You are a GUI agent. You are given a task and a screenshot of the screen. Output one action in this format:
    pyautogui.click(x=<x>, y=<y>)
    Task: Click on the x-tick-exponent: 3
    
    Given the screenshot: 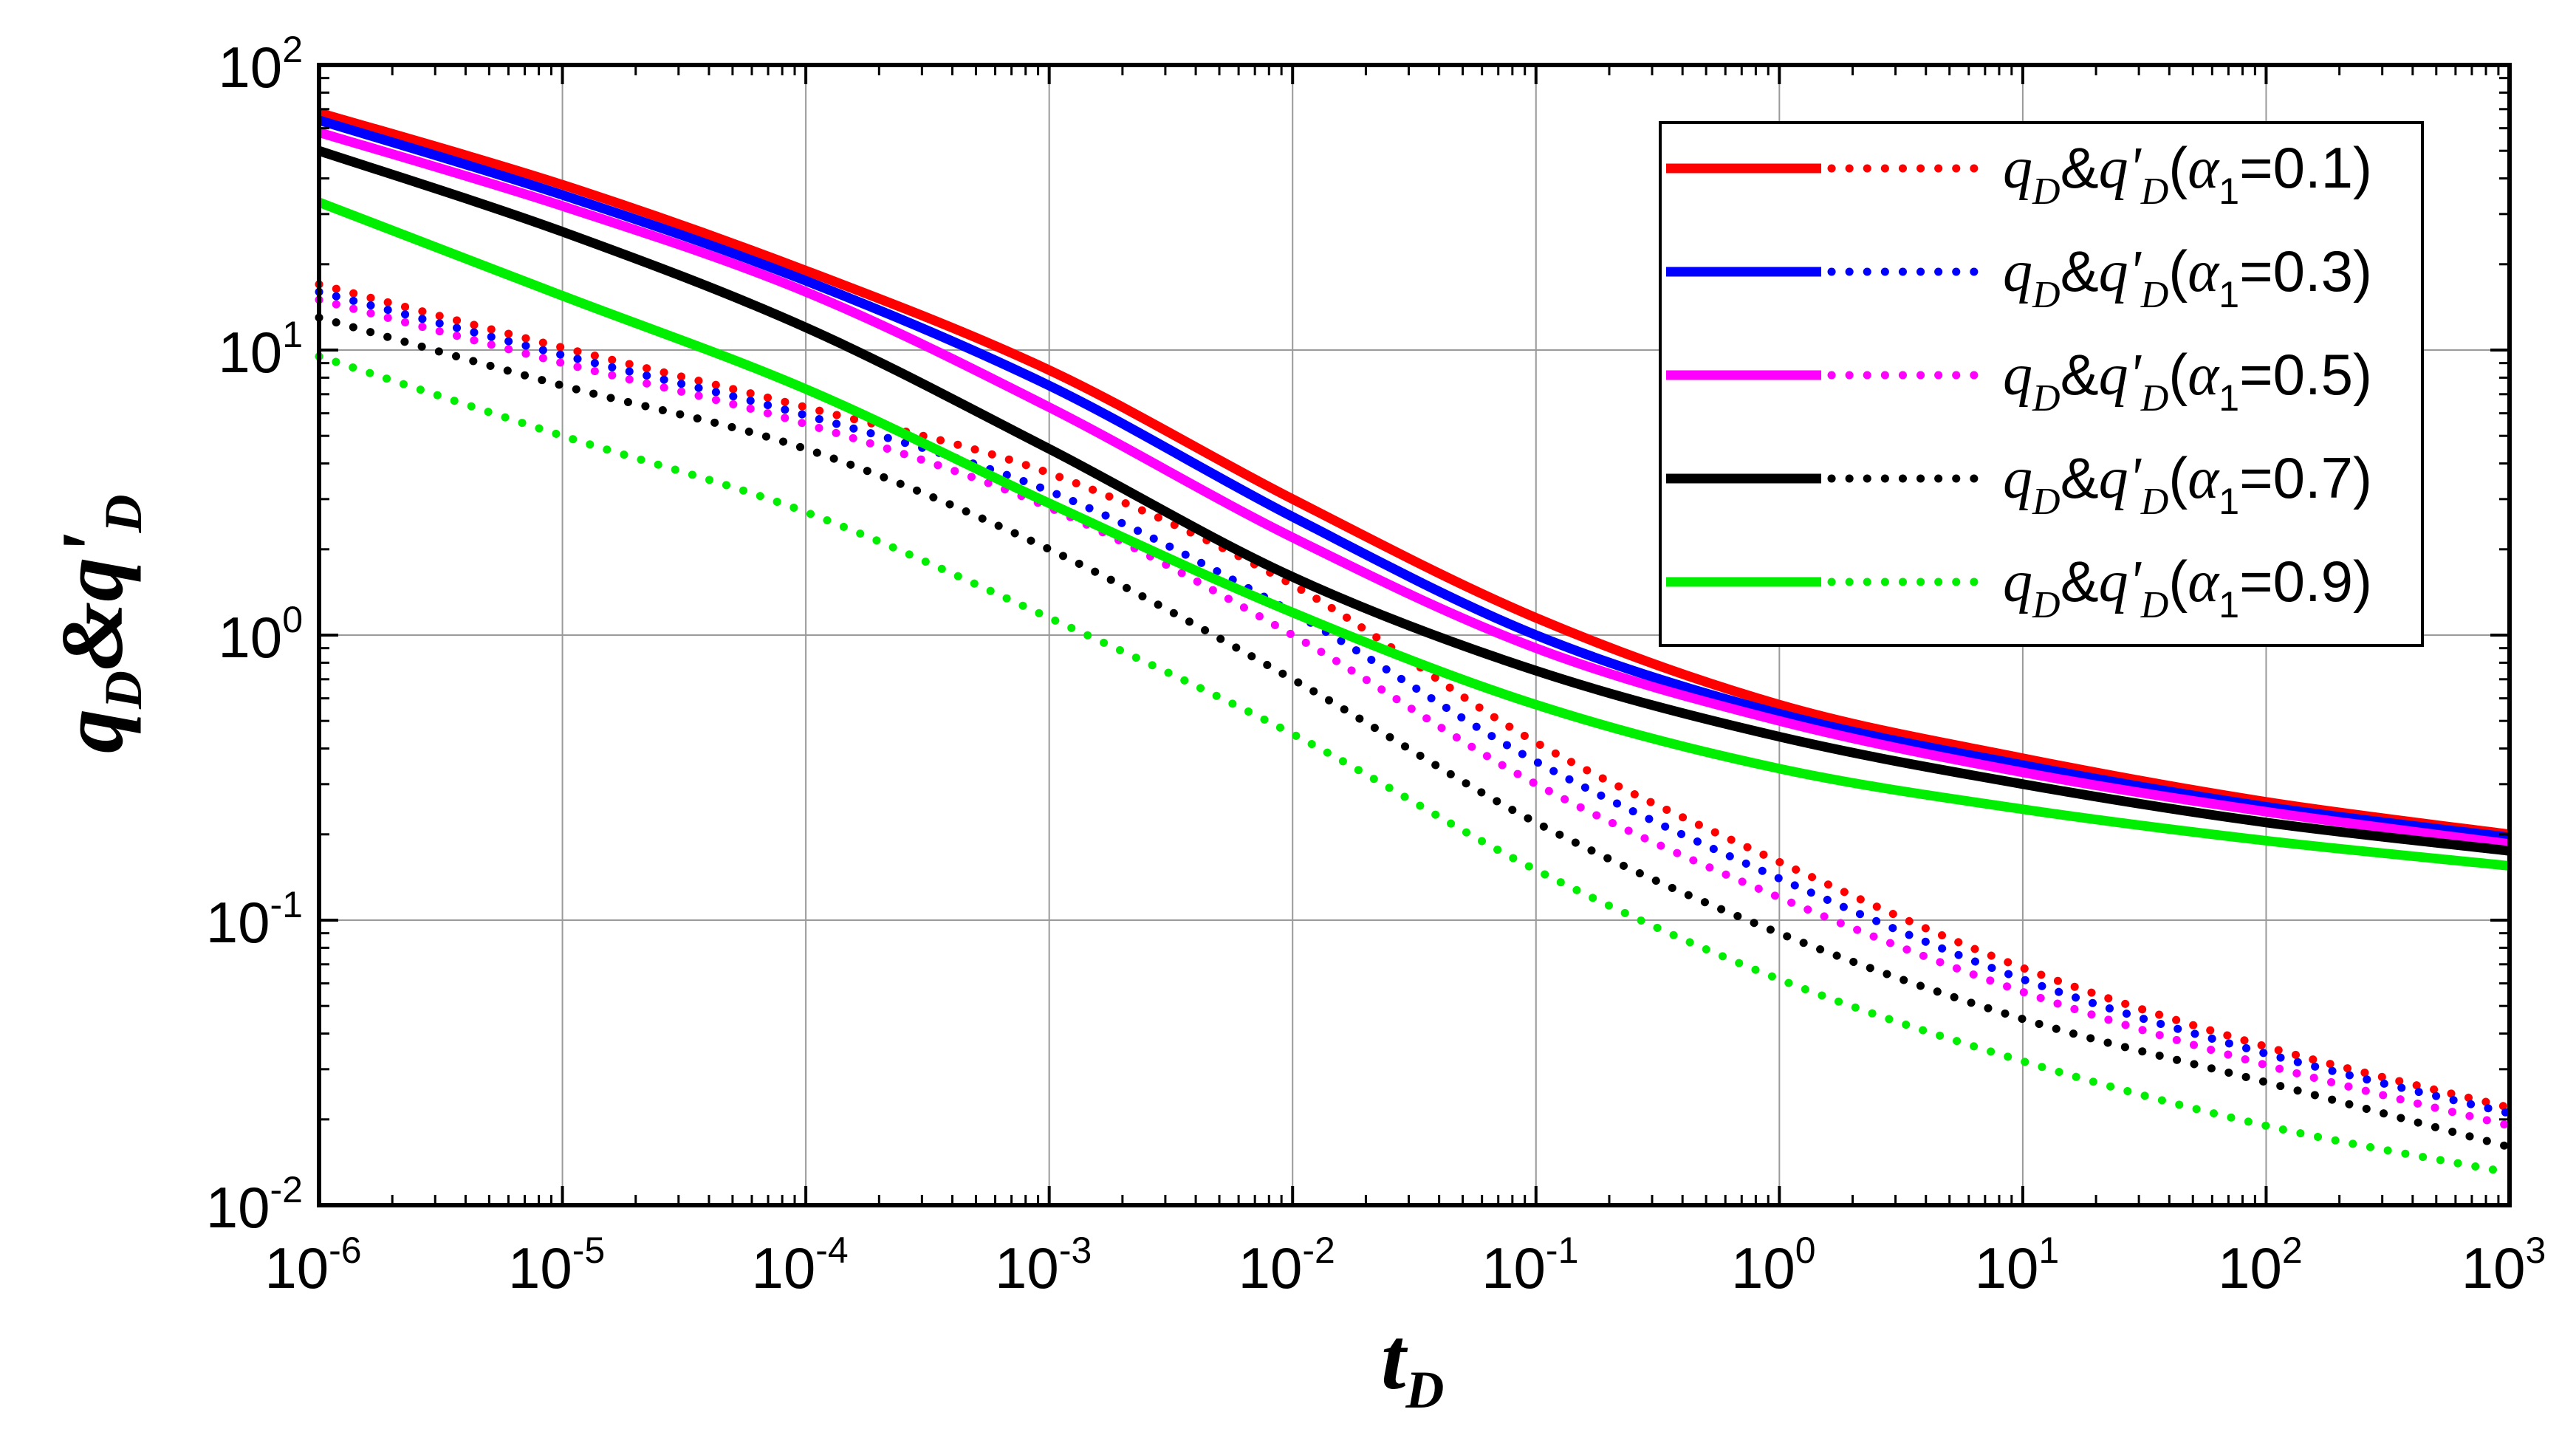 What is the action you would take?
    pyautogui.click(x=2535, y=1250)
    